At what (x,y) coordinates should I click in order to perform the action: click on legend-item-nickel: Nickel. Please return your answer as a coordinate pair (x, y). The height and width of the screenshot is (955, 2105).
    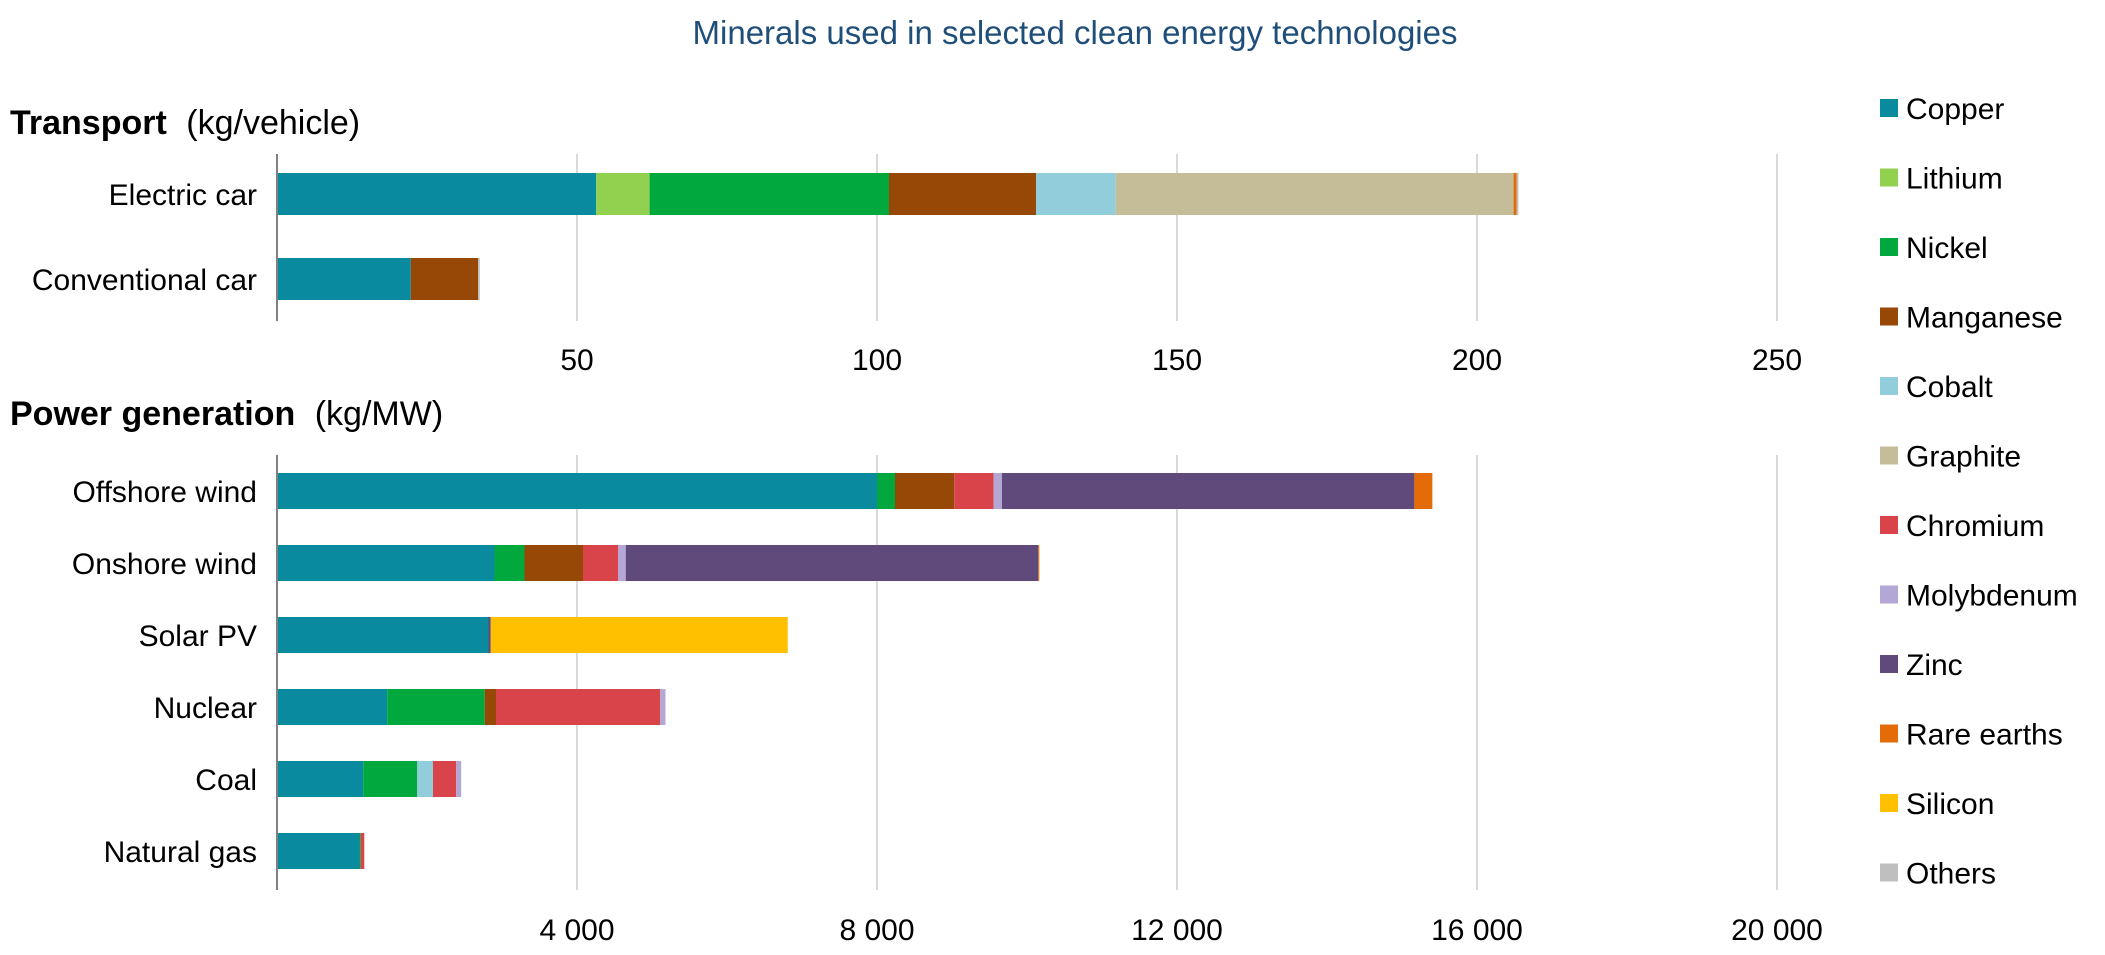
    Looking at the image, I should click on (1934, 248).